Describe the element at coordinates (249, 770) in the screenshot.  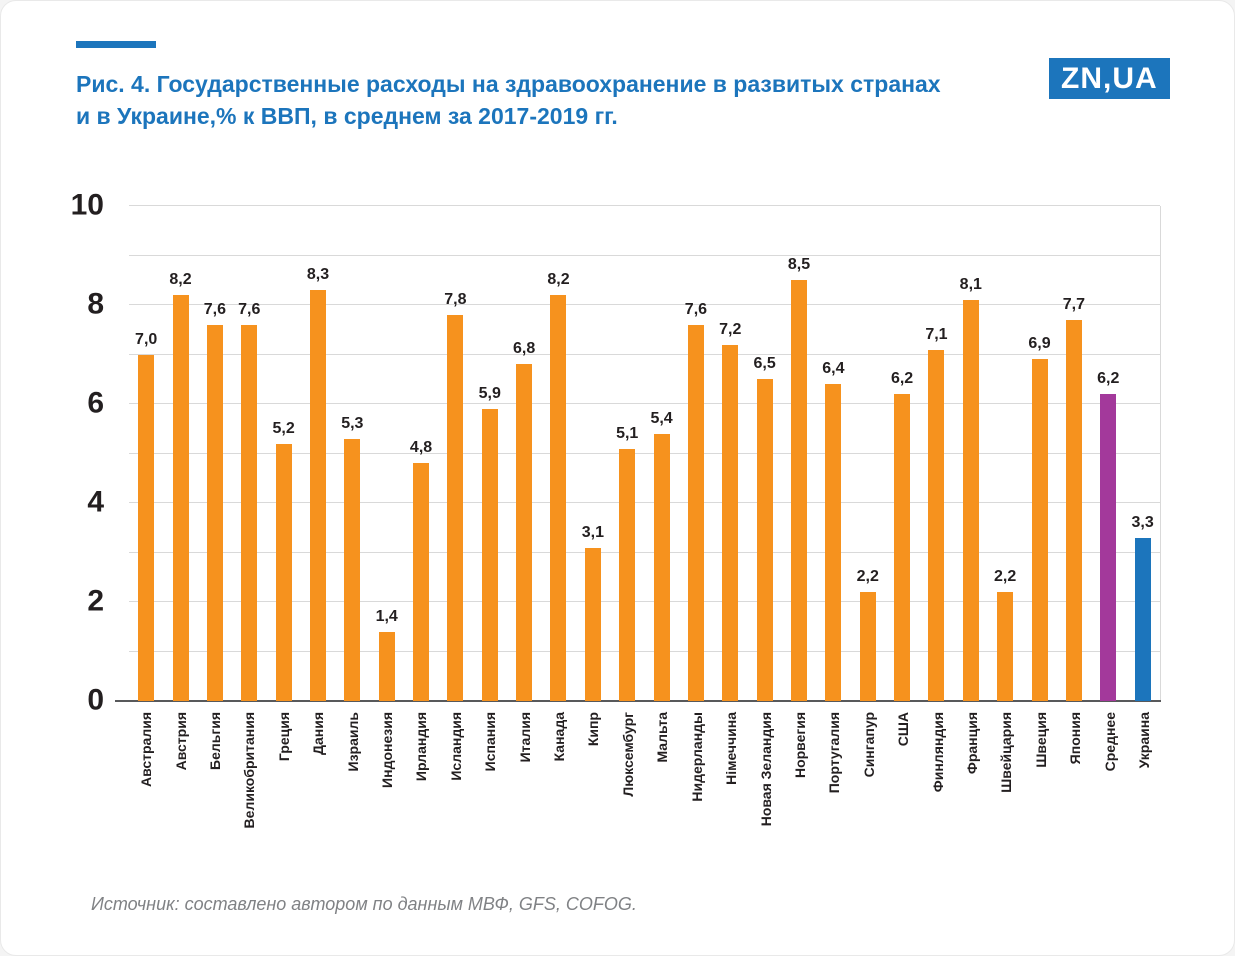
I see `category-label-text: Великобритания` at that location.